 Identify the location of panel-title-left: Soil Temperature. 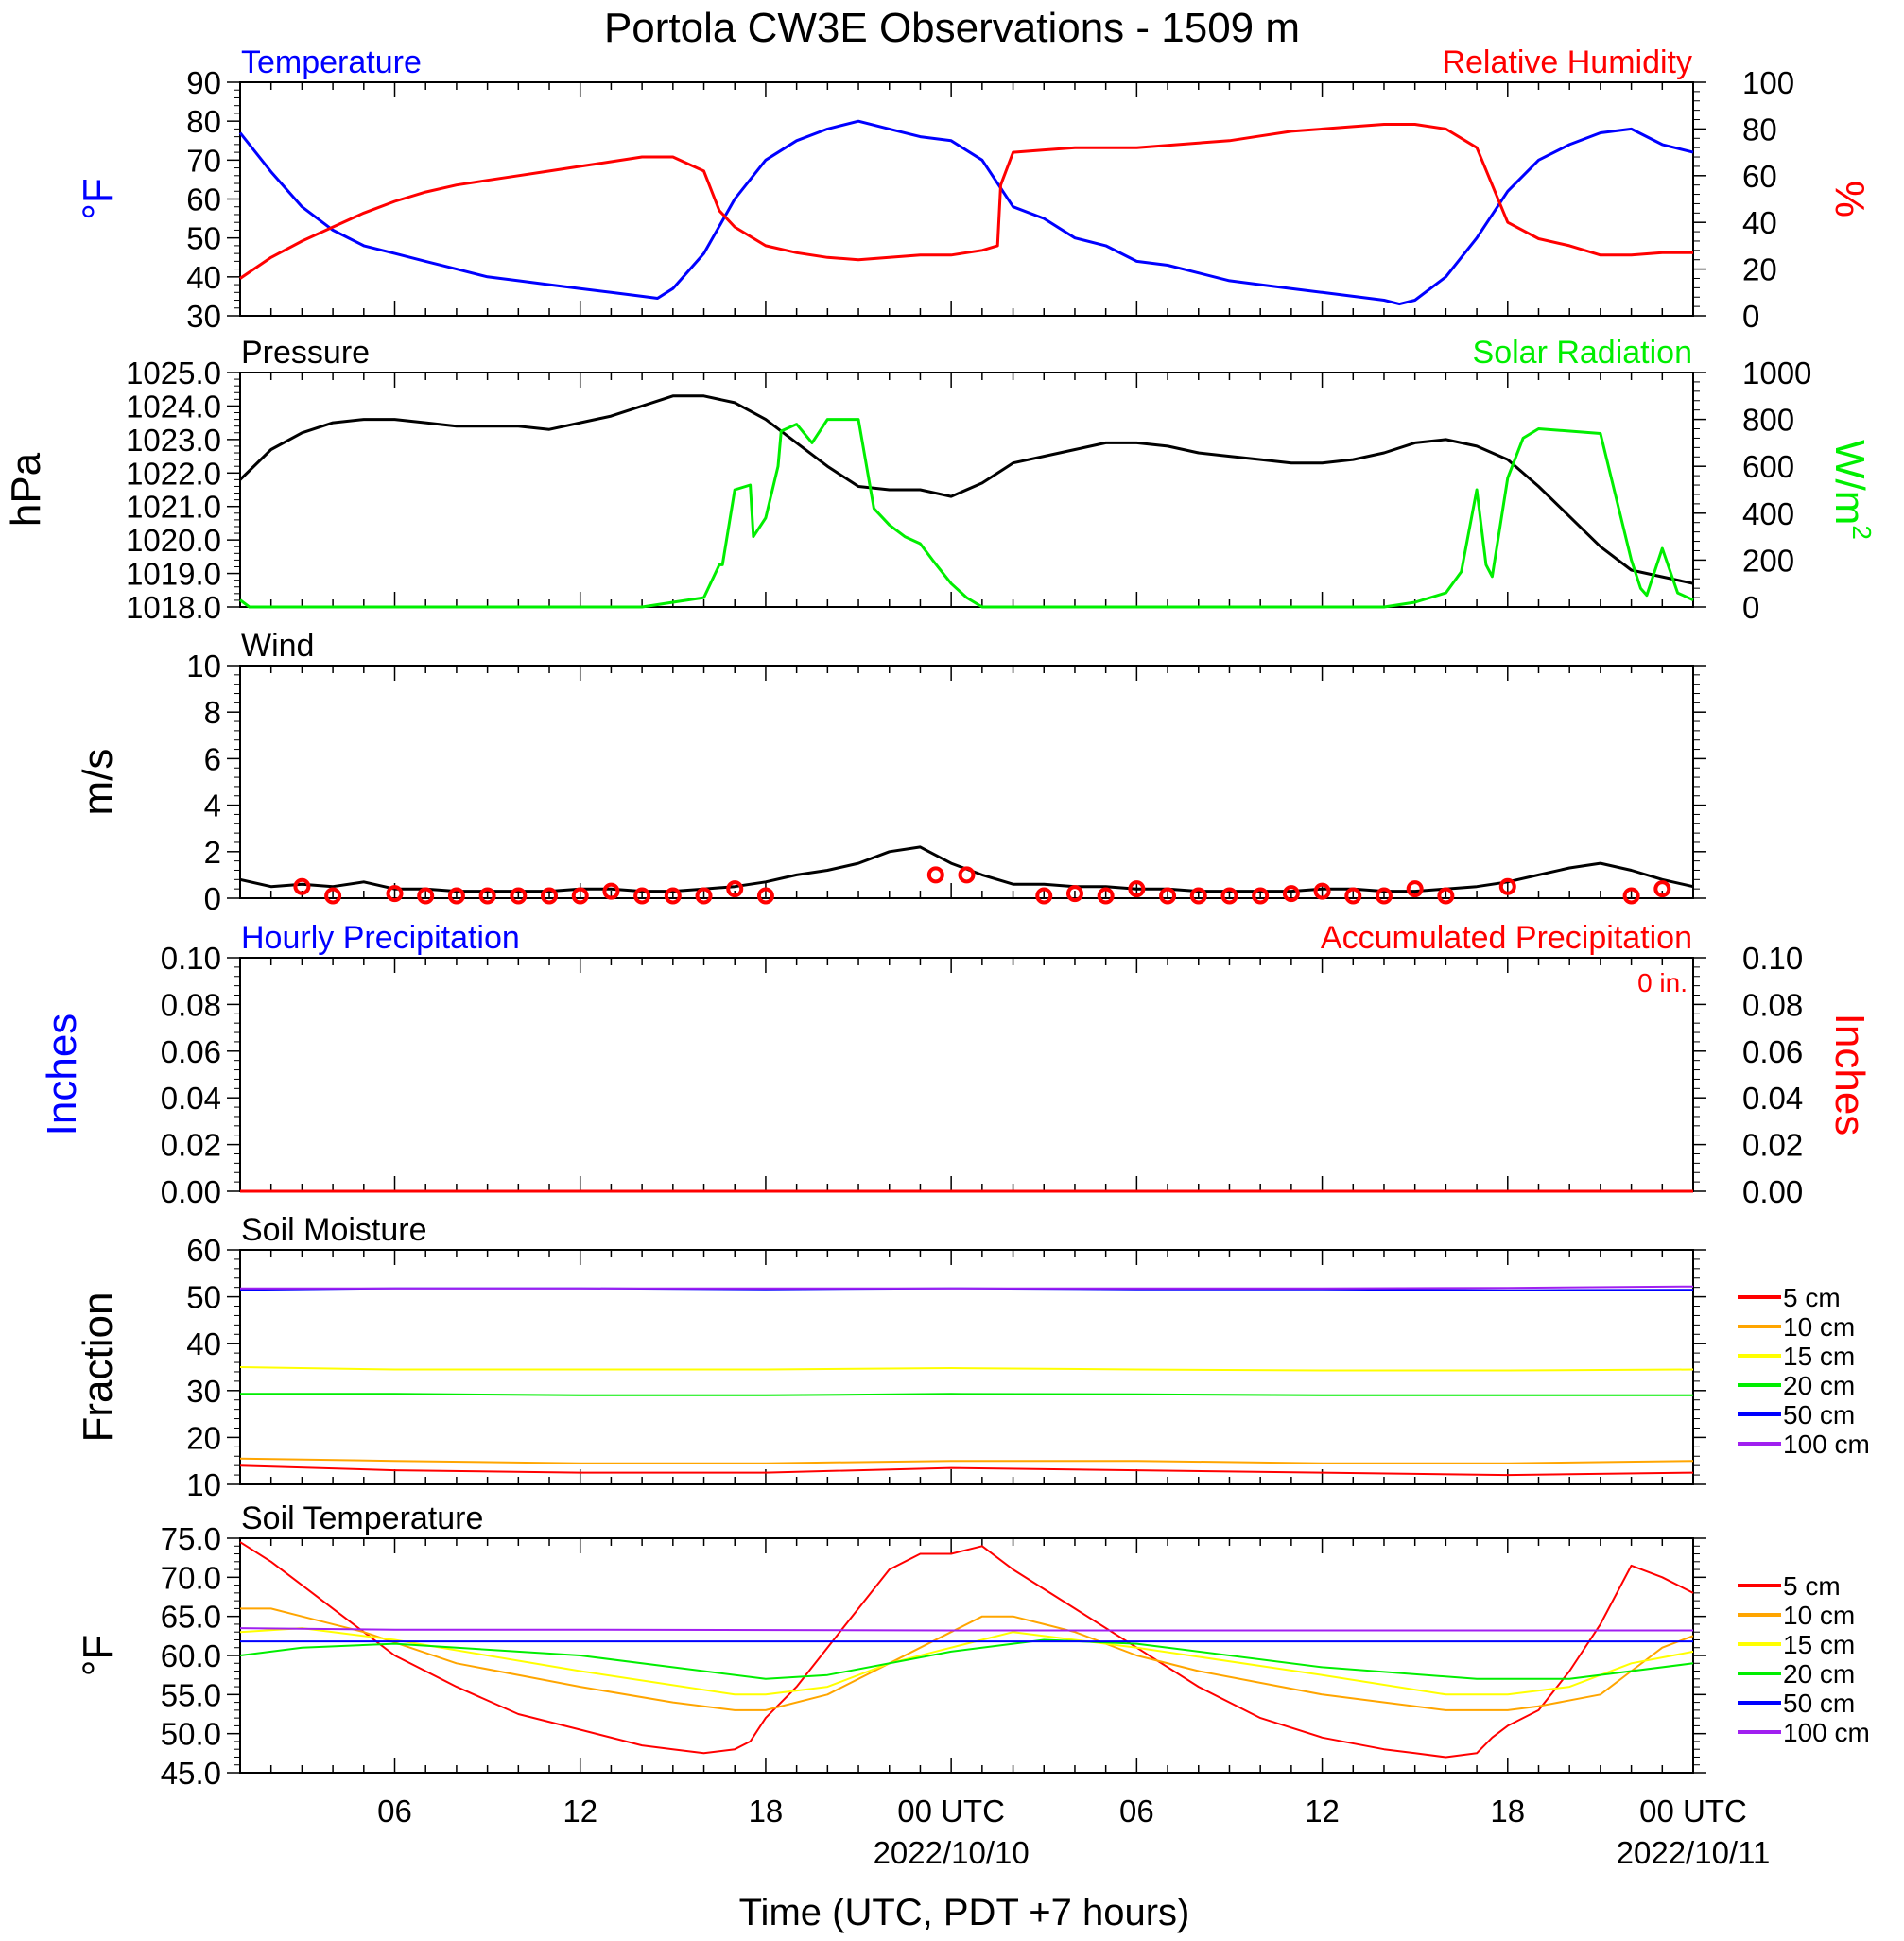
(362, 1518).